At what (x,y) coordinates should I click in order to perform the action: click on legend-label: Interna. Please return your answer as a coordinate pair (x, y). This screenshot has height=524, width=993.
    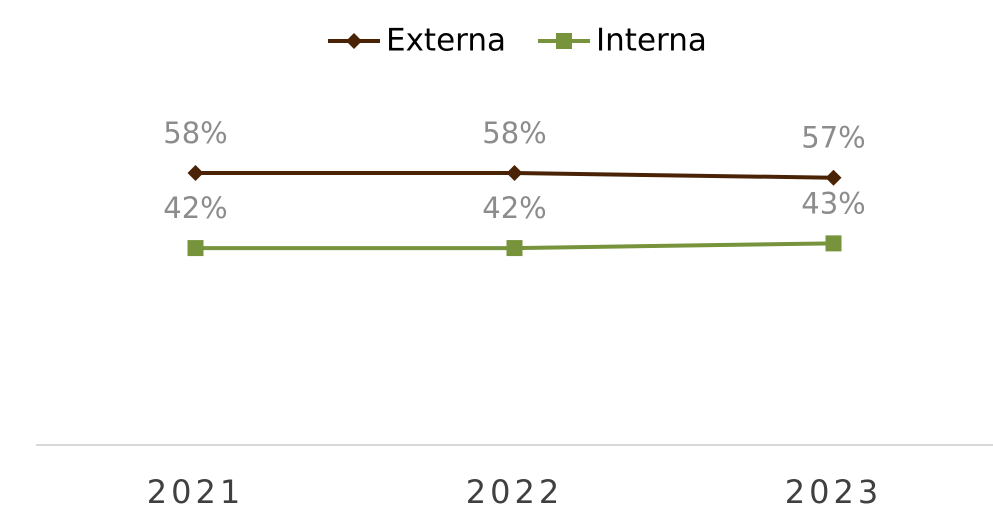
    Looking at the image, I should click on (651, 41).